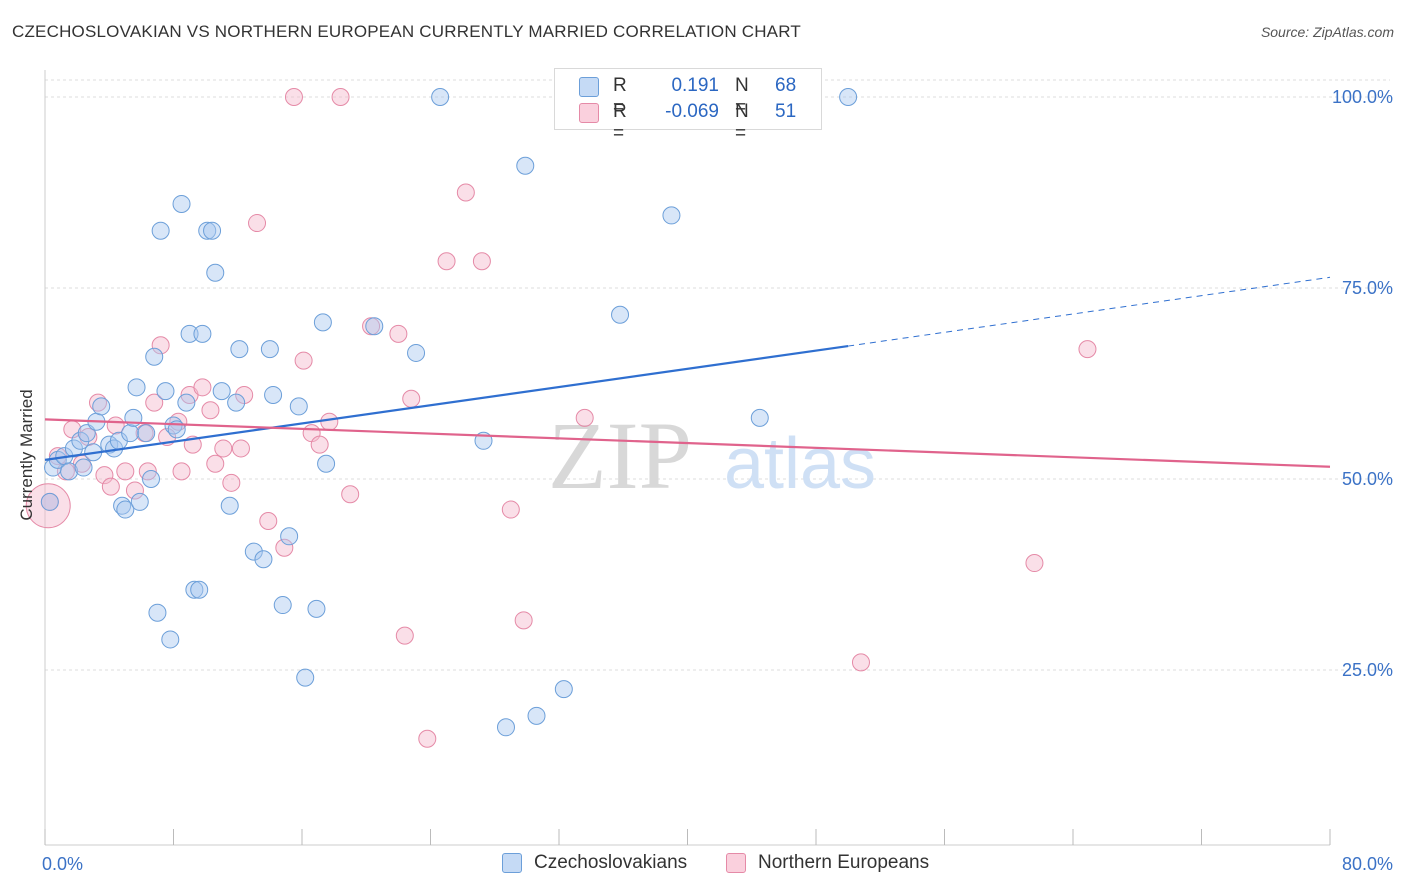 The width and height of the screenshot is (1406, 892). What do you see at coordinates (589, 87) in the screenshot?
I see `legend-swatch-blue` at bounding box center [589, 87].